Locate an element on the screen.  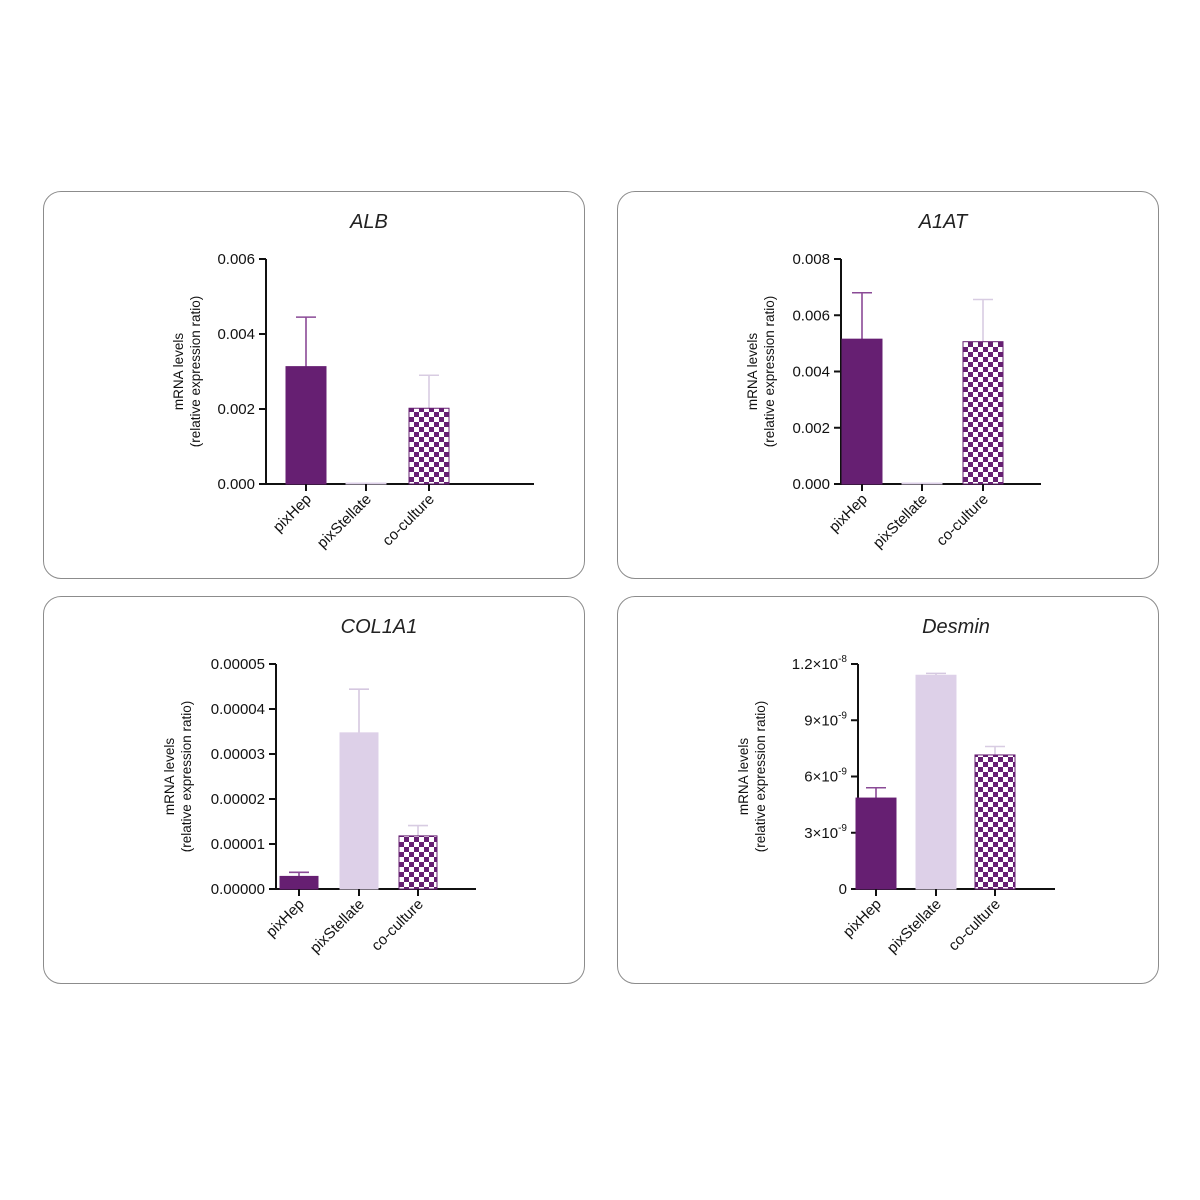
y-tick-label: 3×10⁻⁹ is located at coordinates (825, 832).